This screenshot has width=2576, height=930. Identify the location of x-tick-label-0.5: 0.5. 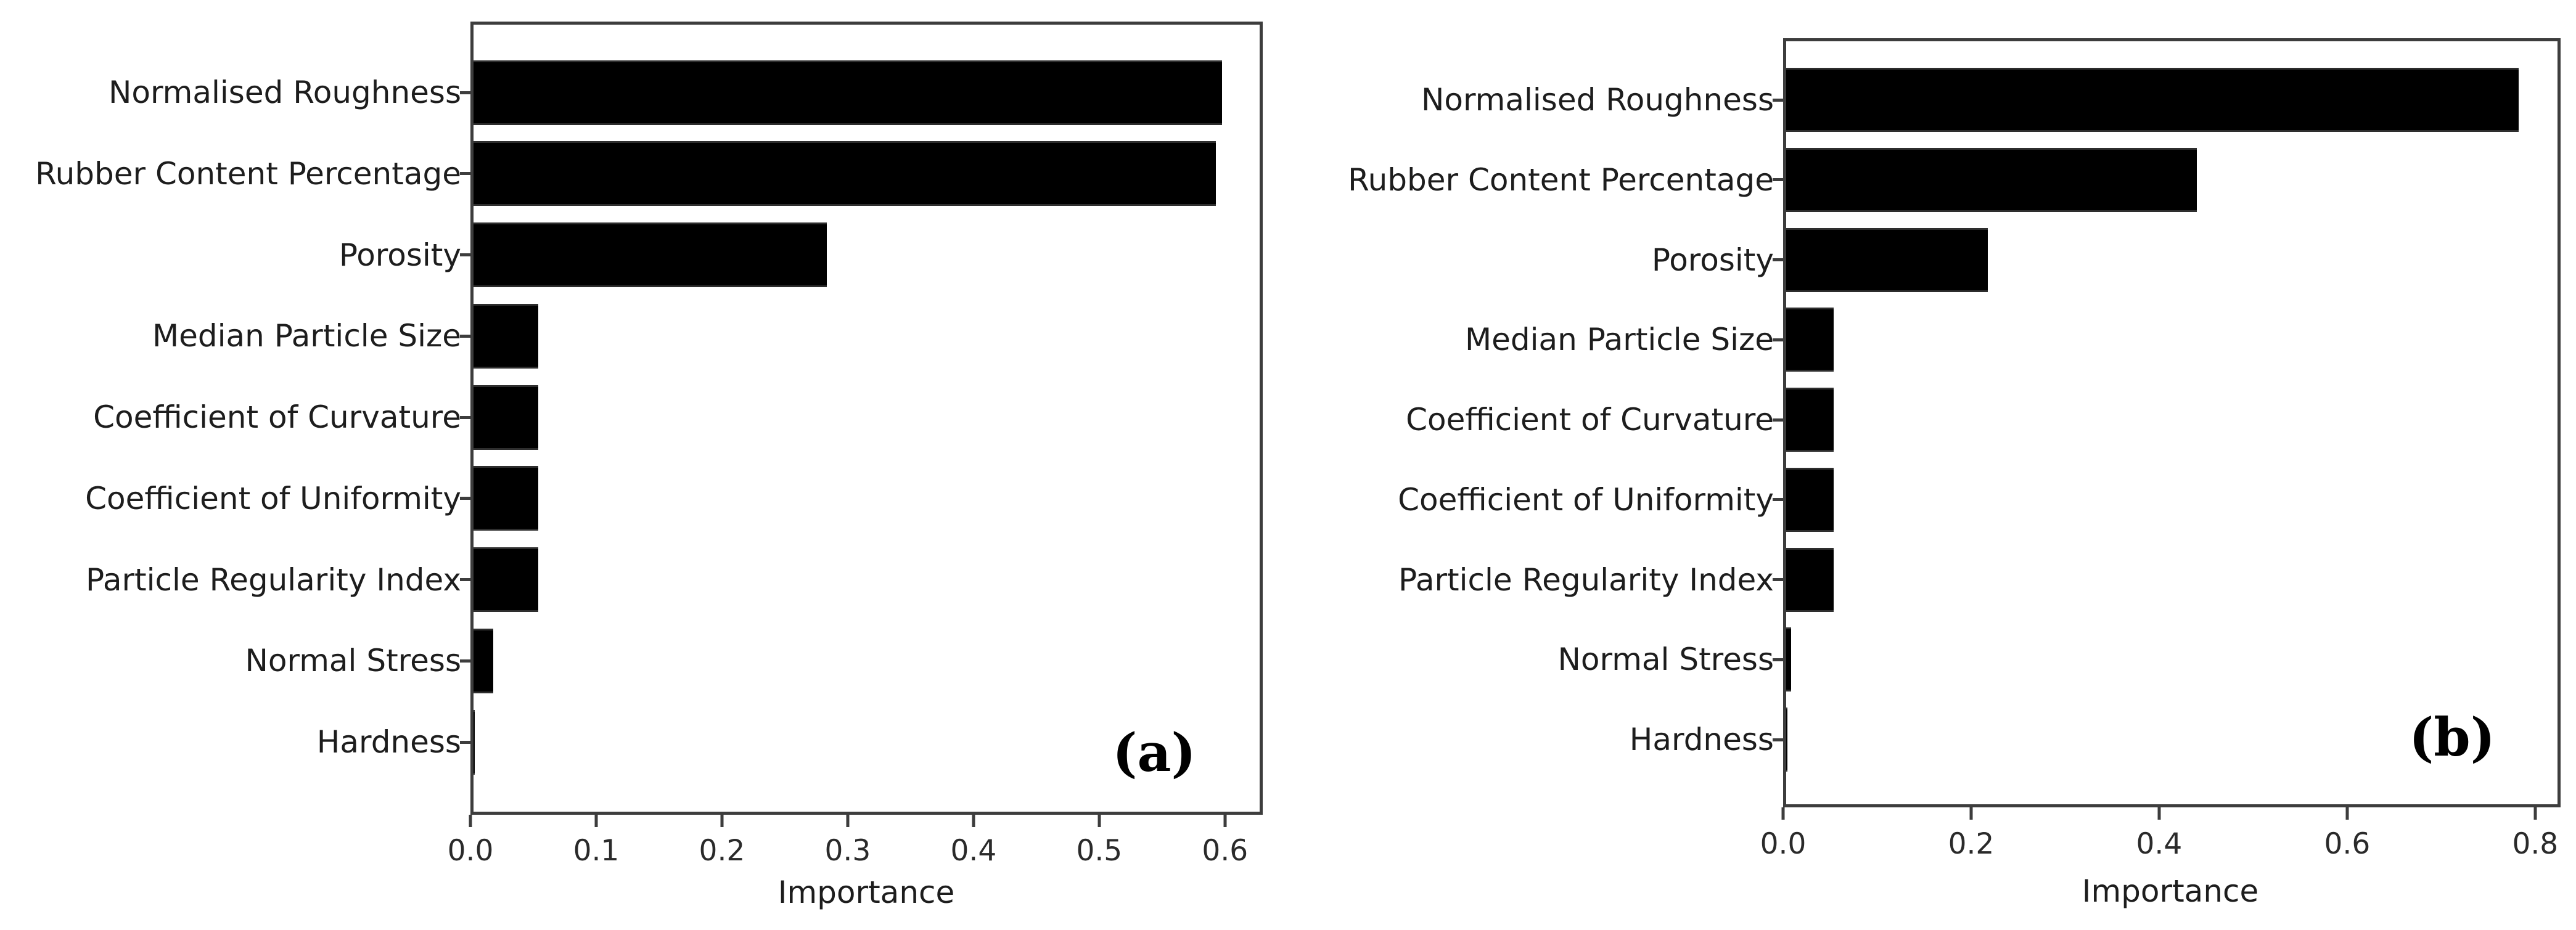
(1099, 851).